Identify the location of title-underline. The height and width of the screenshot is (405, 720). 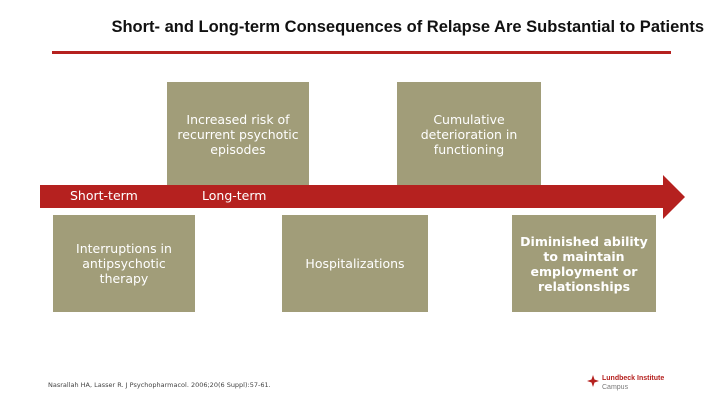
(361, 52).